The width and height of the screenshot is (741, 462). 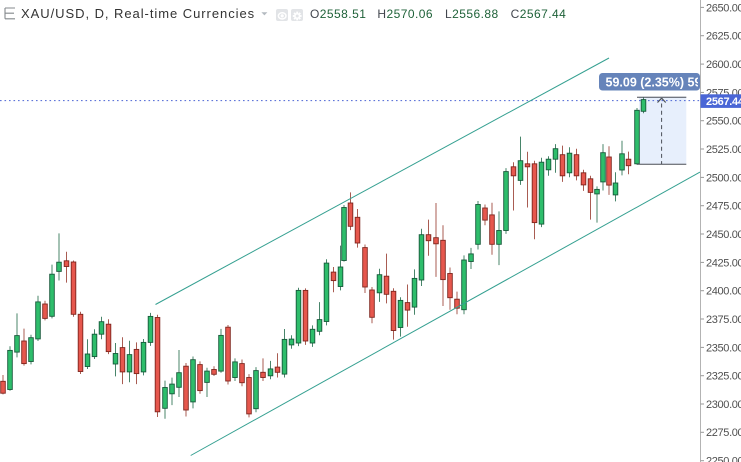 What do you see at coordinates (723, 320) in the screenshot?
I see `svg-text: 2375.00` at bounding box center [723, 320].